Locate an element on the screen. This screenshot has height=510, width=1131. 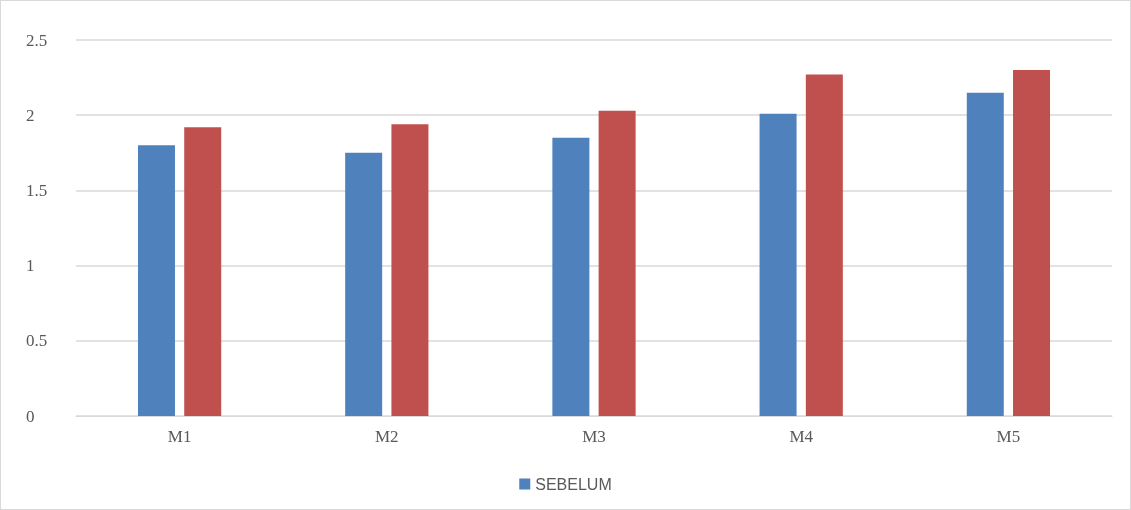
legend-label: SEBELUM is located at coordinates (573, 484).